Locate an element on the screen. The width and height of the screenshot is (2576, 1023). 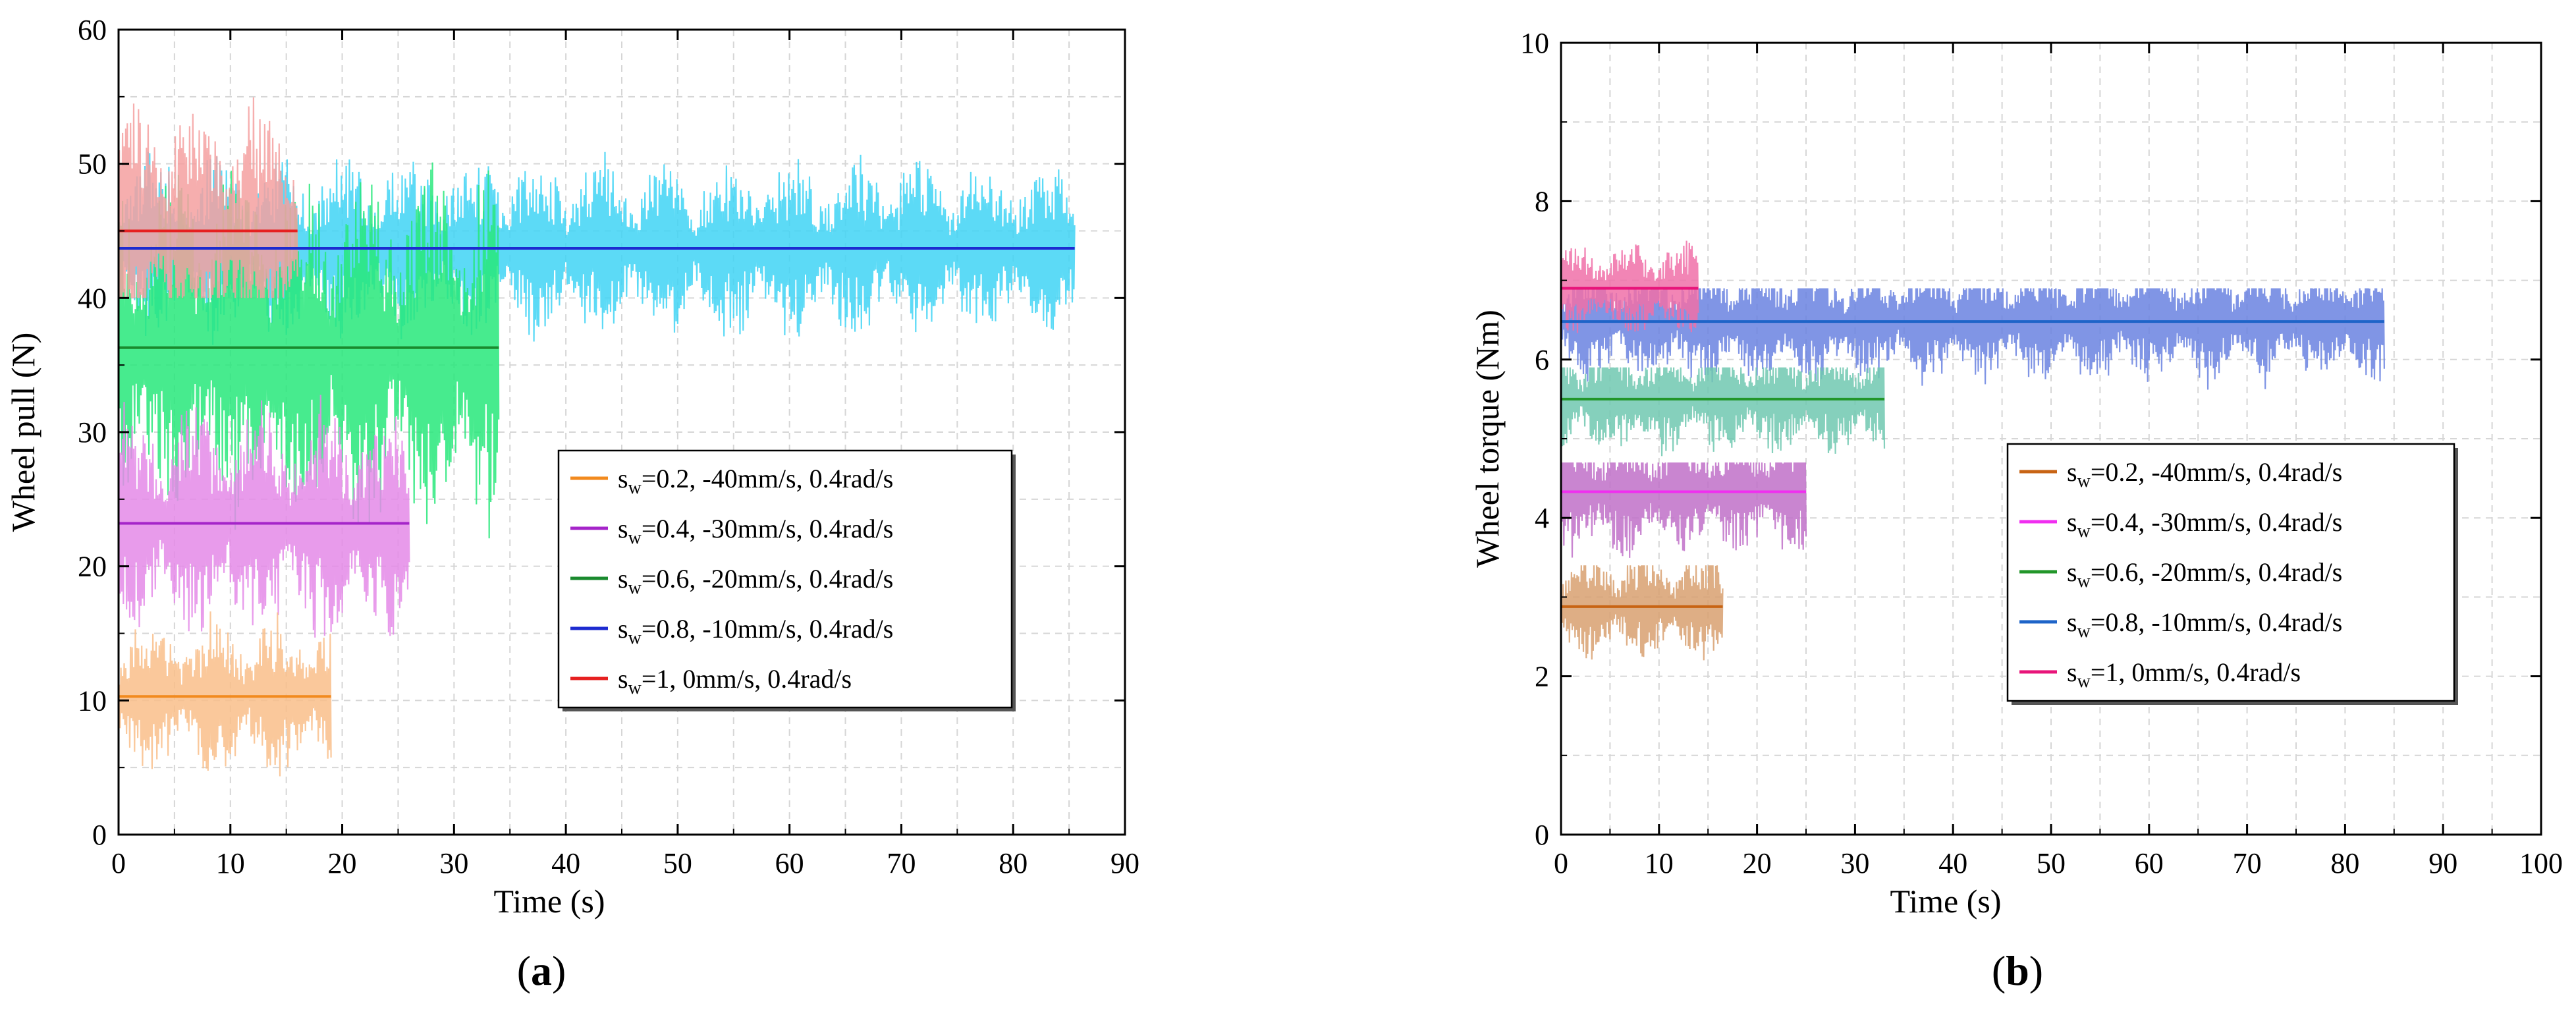
y-tick-label: 20 is located at coordinates (92, 567).